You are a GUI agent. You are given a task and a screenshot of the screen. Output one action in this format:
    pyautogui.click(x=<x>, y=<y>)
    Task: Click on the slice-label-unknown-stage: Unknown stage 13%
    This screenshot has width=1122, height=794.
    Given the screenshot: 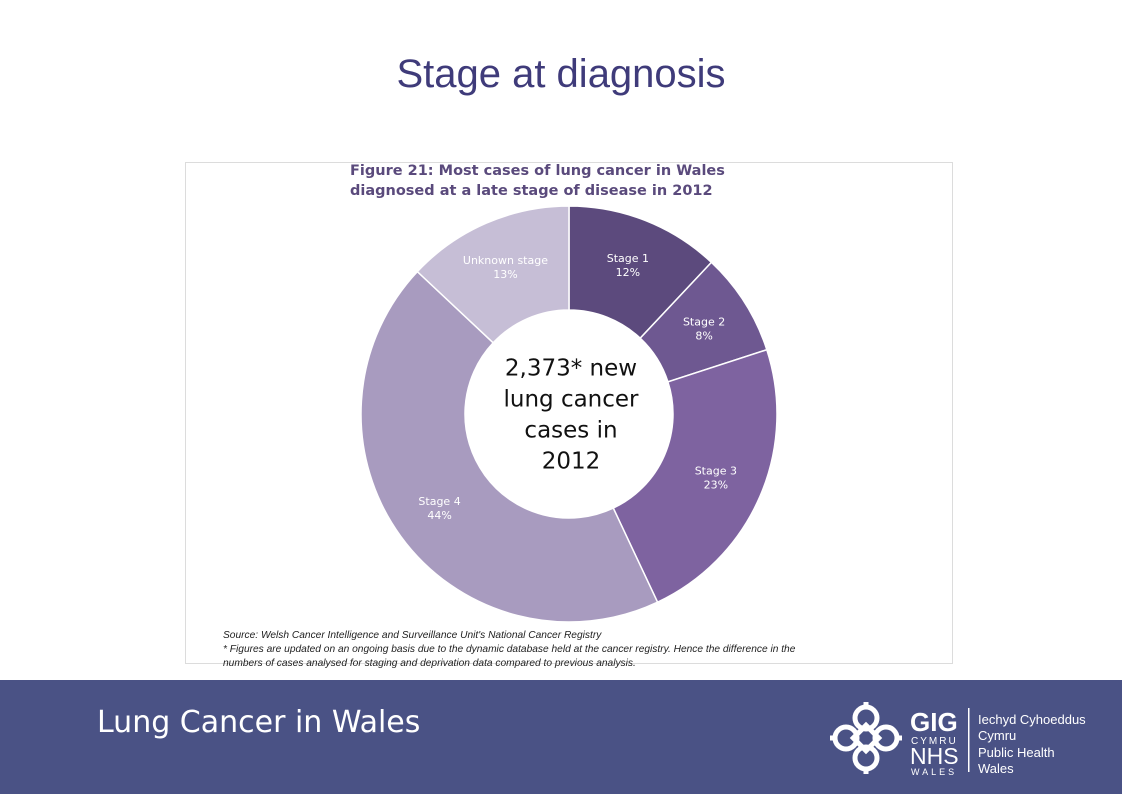 What is the action you would take?
    pyautogui.click(x=505, y=267)
    